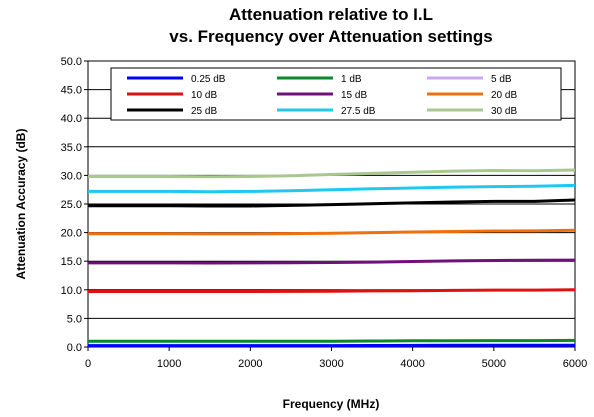  Describe the element at coordinates (501, 79) in the screenshot. I see `legend-label-2: 5 dB` at that location.